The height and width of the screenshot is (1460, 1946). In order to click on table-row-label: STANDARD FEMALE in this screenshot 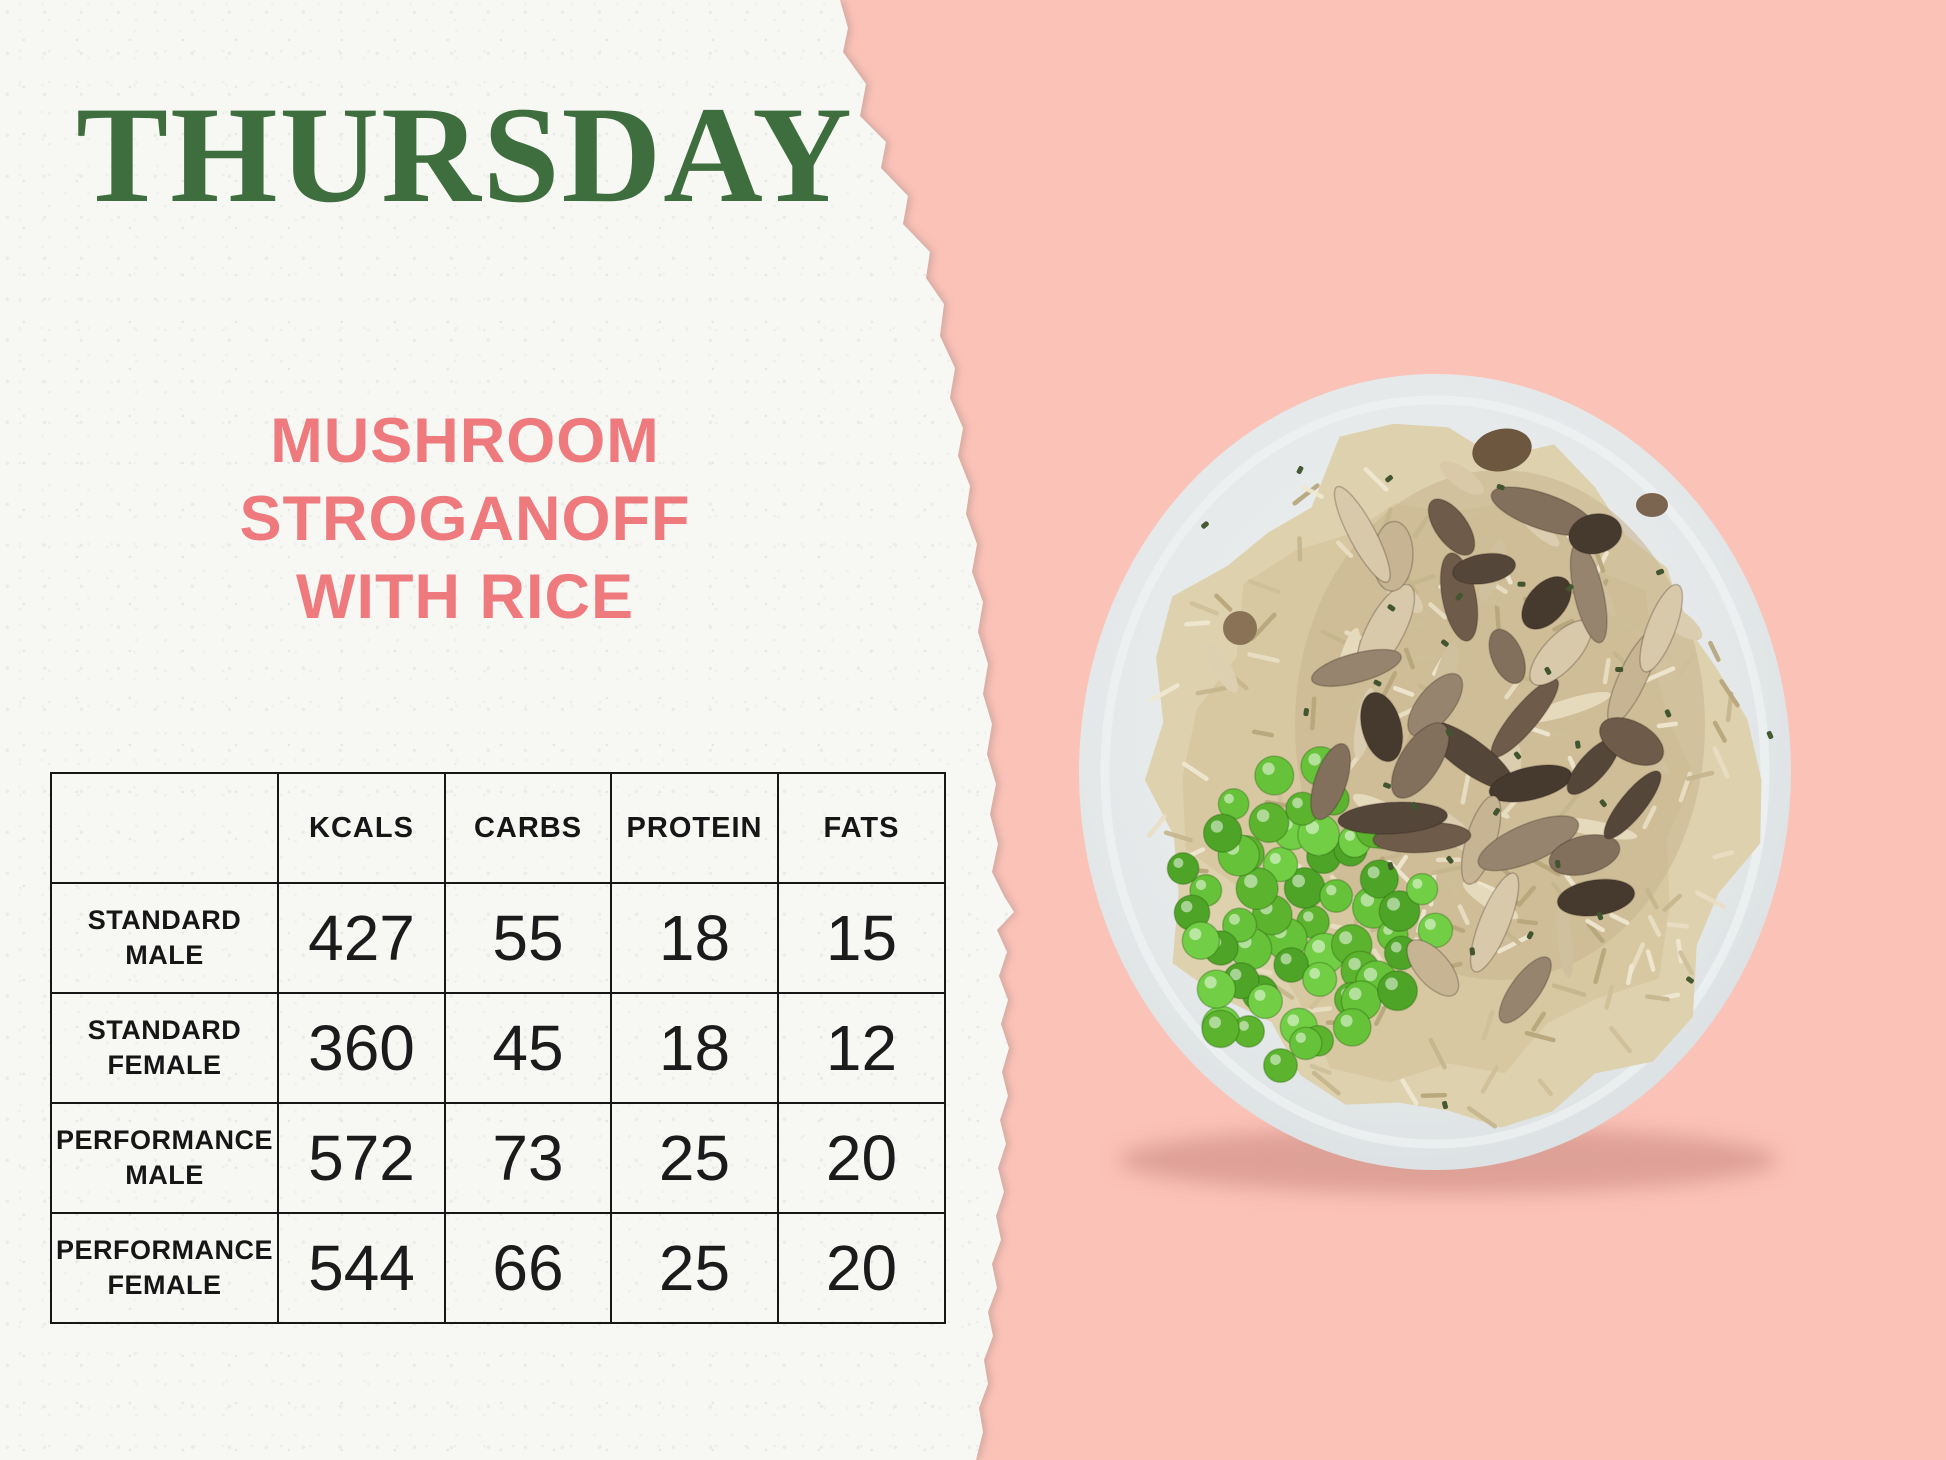, I will do `click(164, 1047)`.